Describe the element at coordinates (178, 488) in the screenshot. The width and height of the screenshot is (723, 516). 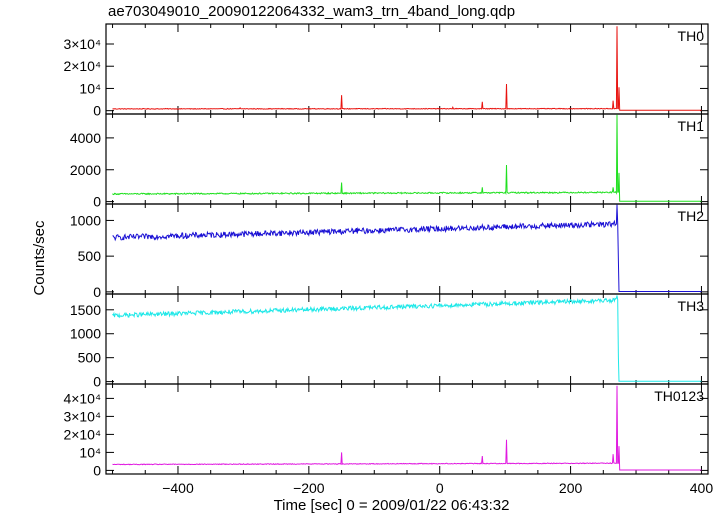
I see `x-tick-label: −400` at that location.